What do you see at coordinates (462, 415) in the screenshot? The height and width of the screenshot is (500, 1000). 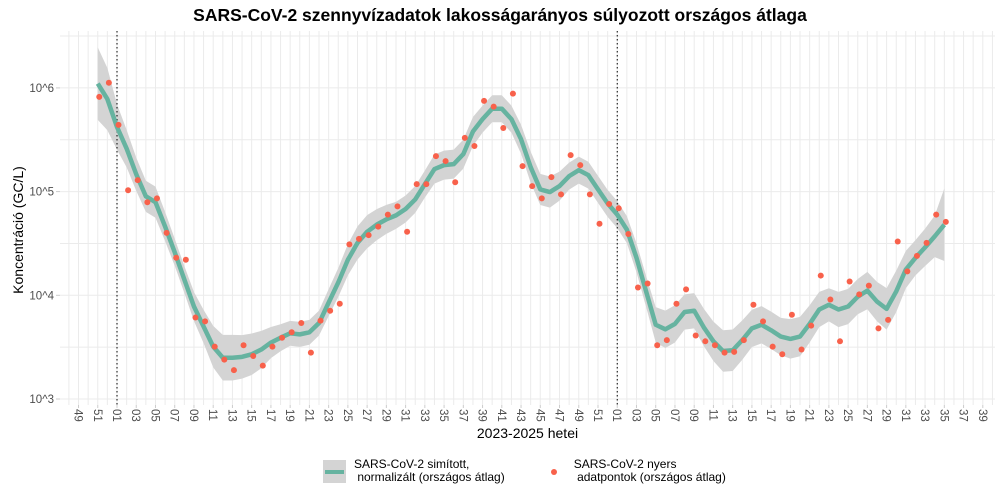 I see `x-tick-label: 37` at bounding box center [462, 415].